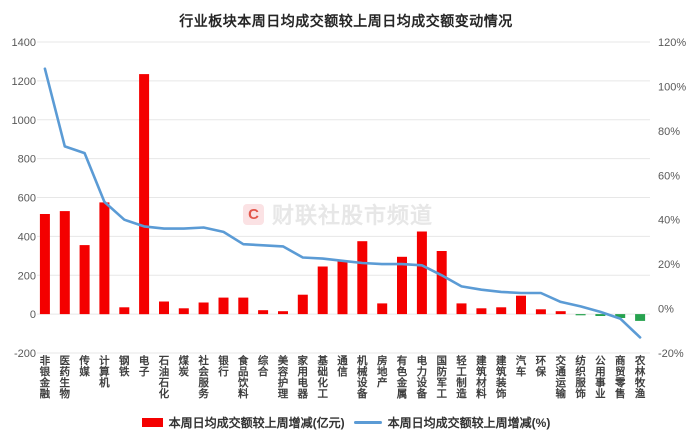 This screenshot has height=439, width=692. Describe the element at coordinates (422, 377) in the screenshot. I see `x-axis-label: 电力设备` at that location.